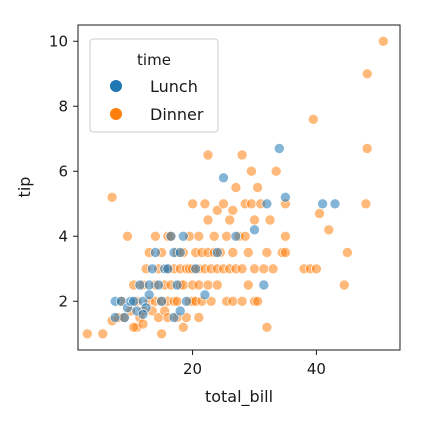 The width and height of the screenshot is (432, 422). Describe the element at coordinates (58, 41) in the screenshot. I see `y-tick-label: 10` at that location.